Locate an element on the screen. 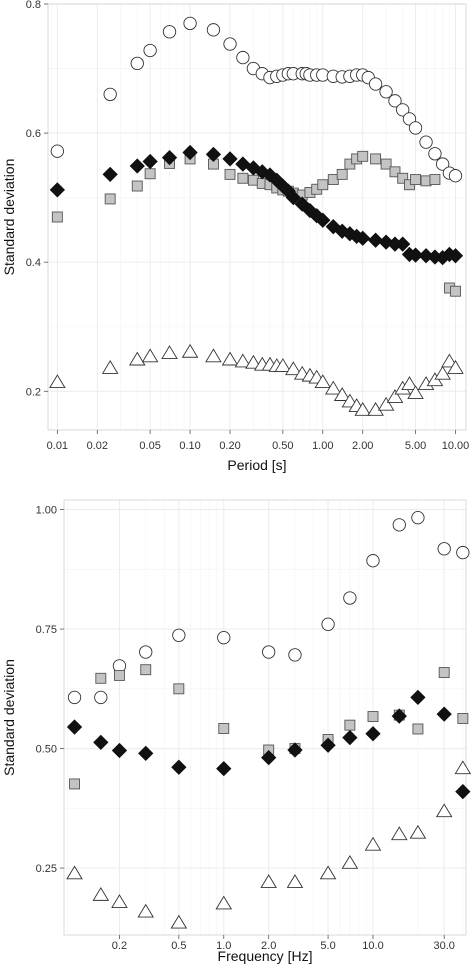 The height and width of the screenshot is (968, 474). x-tick-label: 5.0 is located at coordinates (327, 946).